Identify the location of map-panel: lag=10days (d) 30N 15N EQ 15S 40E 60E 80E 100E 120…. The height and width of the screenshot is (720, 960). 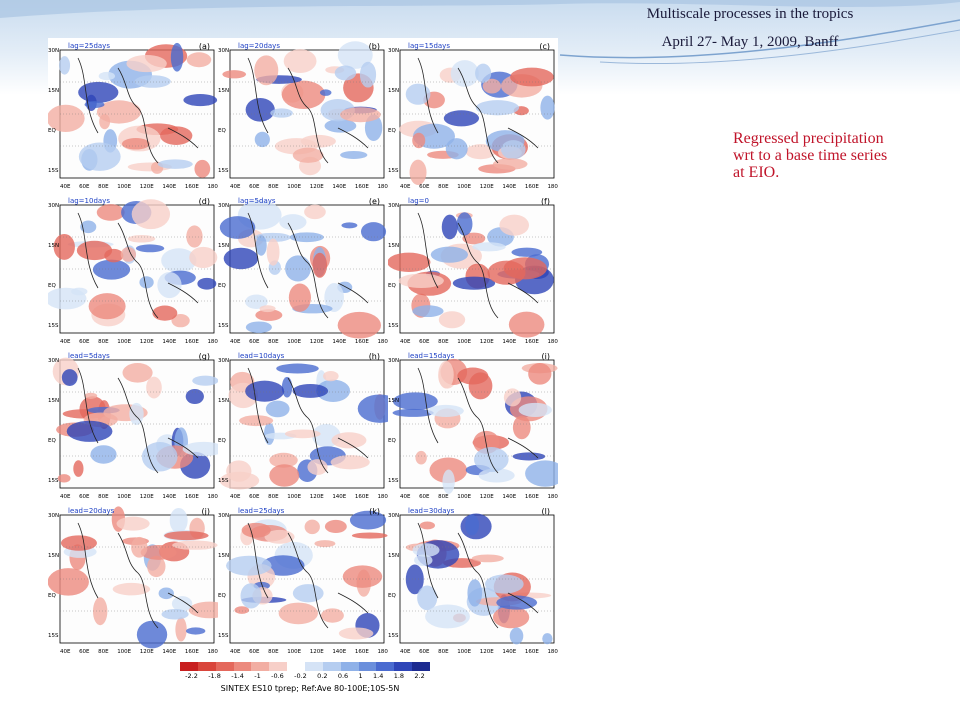
(133, 269).